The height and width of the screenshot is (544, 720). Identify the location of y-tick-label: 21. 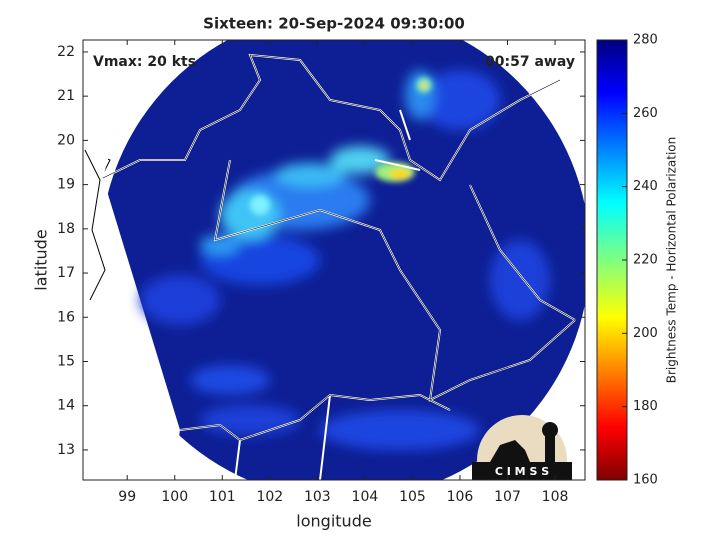
(66, 96).